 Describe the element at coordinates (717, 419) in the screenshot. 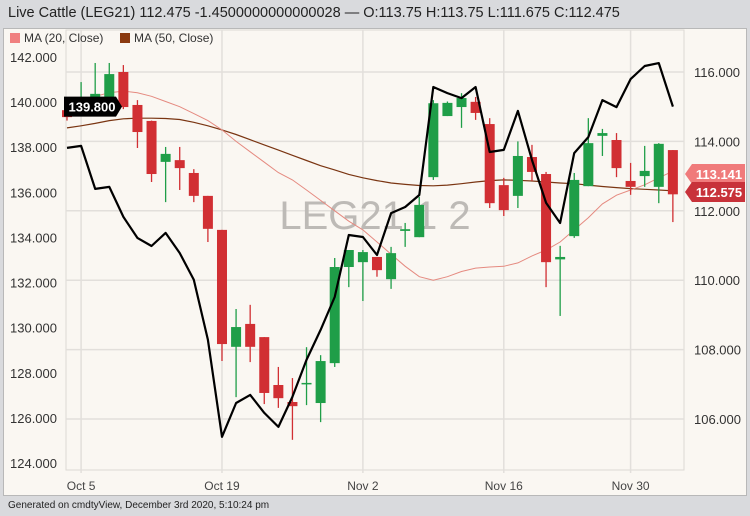

I see `right-axis-tick-label: 106.000` at that location.